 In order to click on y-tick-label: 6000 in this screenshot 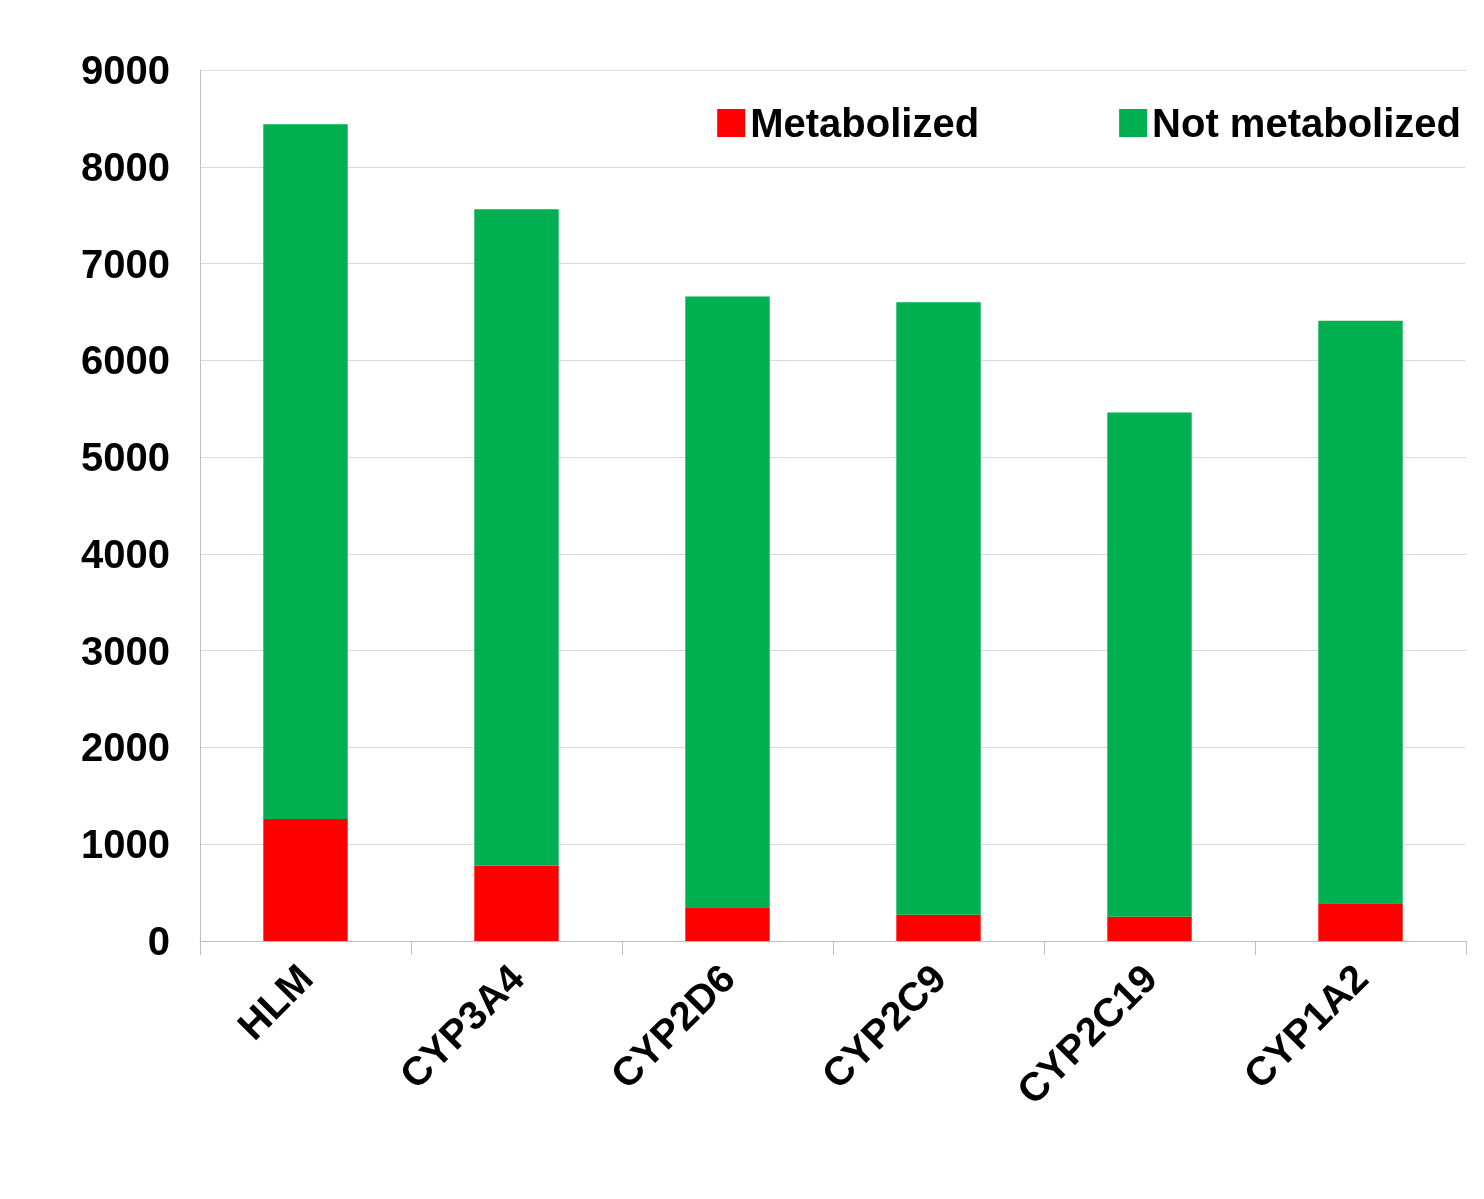, I will do `click(125, 360)`.